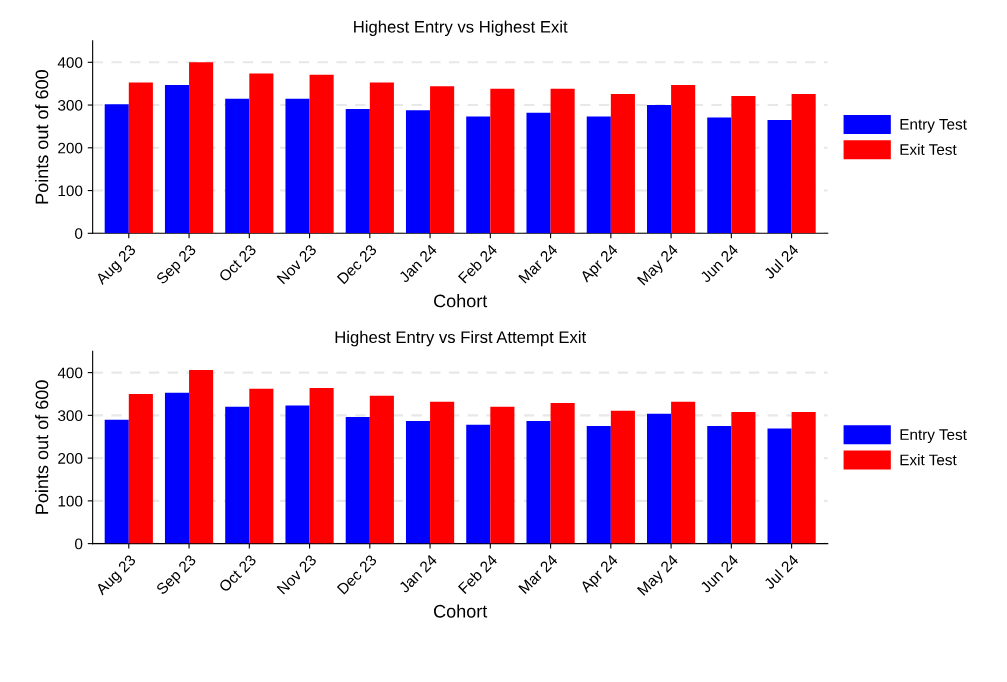 This screenshot has width=1007, height=682. Describe the element at coordinates (658, 575) in the screenshot. I see `x-tick-label: May 24` at that location.